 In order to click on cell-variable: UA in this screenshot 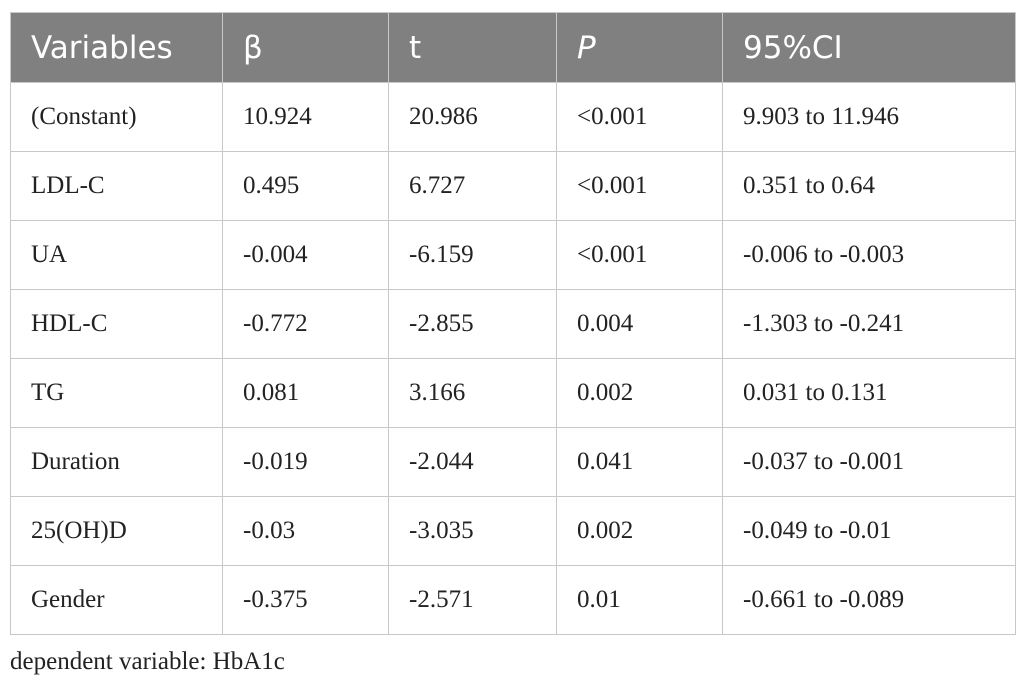, I will do `click(116, 255)`.